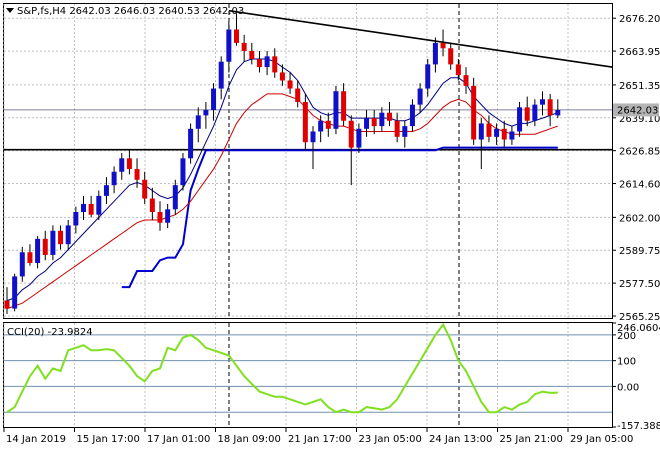 The height and width of the screenshot is (454, 660). I want to click on time-tick-label: 21 Jan 17:00, so click(319, 439).